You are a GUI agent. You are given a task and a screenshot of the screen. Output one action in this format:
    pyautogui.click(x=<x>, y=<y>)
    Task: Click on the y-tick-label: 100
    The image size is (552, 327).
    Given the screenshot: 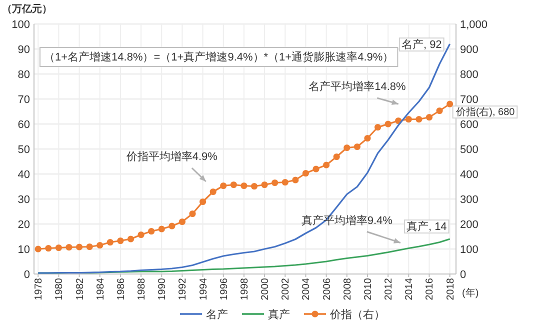 What is the action you would take?
    pyautogui.click(x=21, y=25)
    